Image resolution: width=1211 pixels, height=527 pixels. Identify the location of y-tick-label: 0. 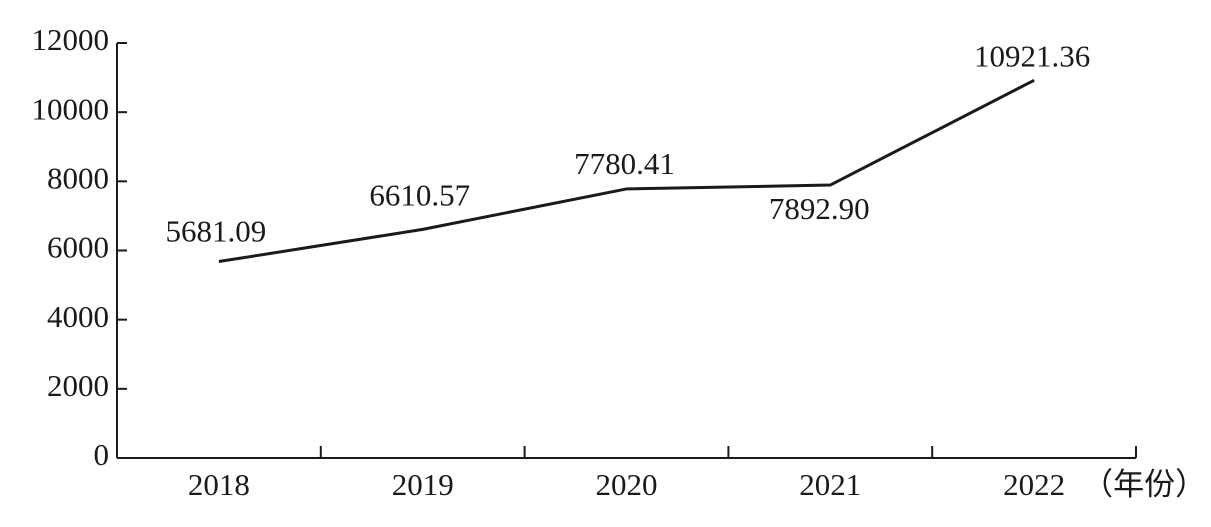
(102, 454).